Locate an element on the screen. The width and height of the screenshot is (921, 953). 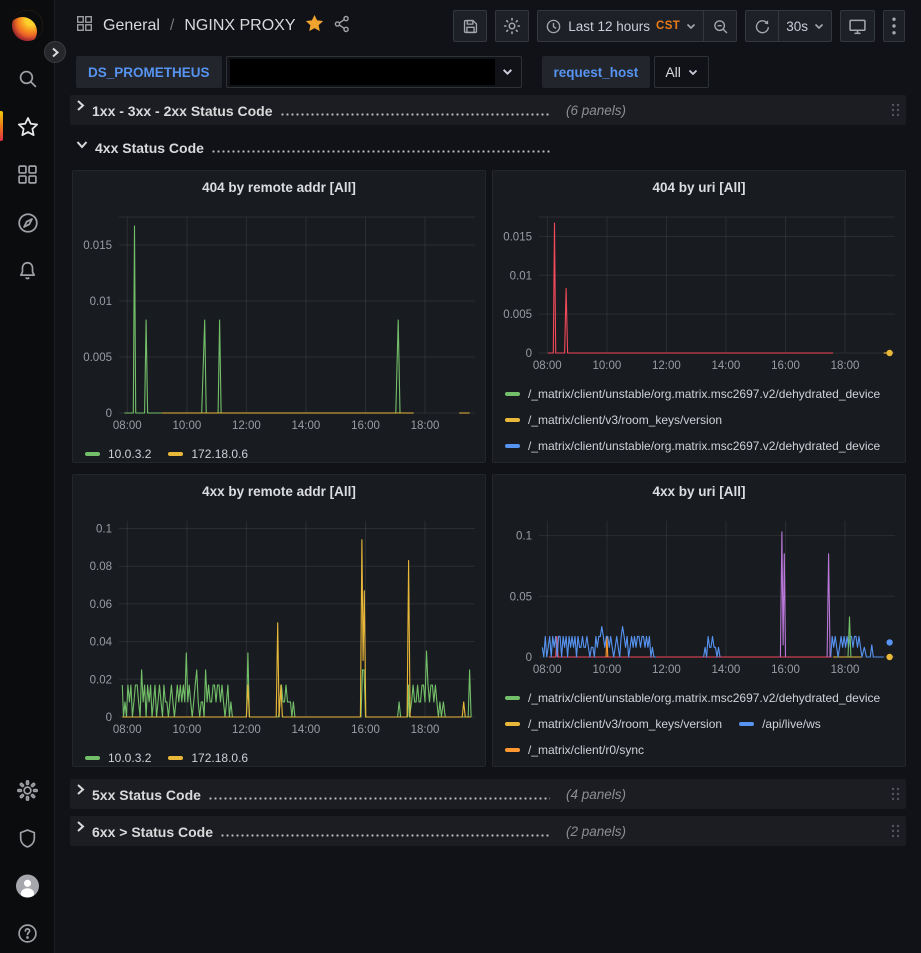
breadcrumb: General / NGINX PROXY is located at coordinates (213, 26).